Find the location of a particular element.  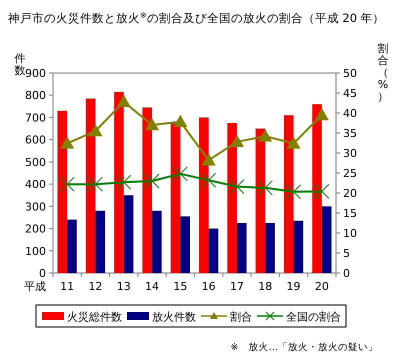

y-tick-label: 400 is located at coordinates (35, 185).